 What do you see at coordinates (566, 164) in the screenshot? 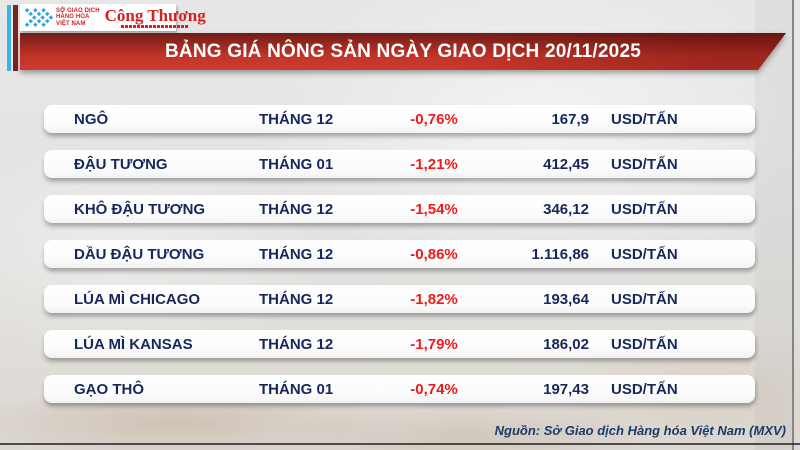
I see `price-value: 412,45` at bounding box center [566, 164].